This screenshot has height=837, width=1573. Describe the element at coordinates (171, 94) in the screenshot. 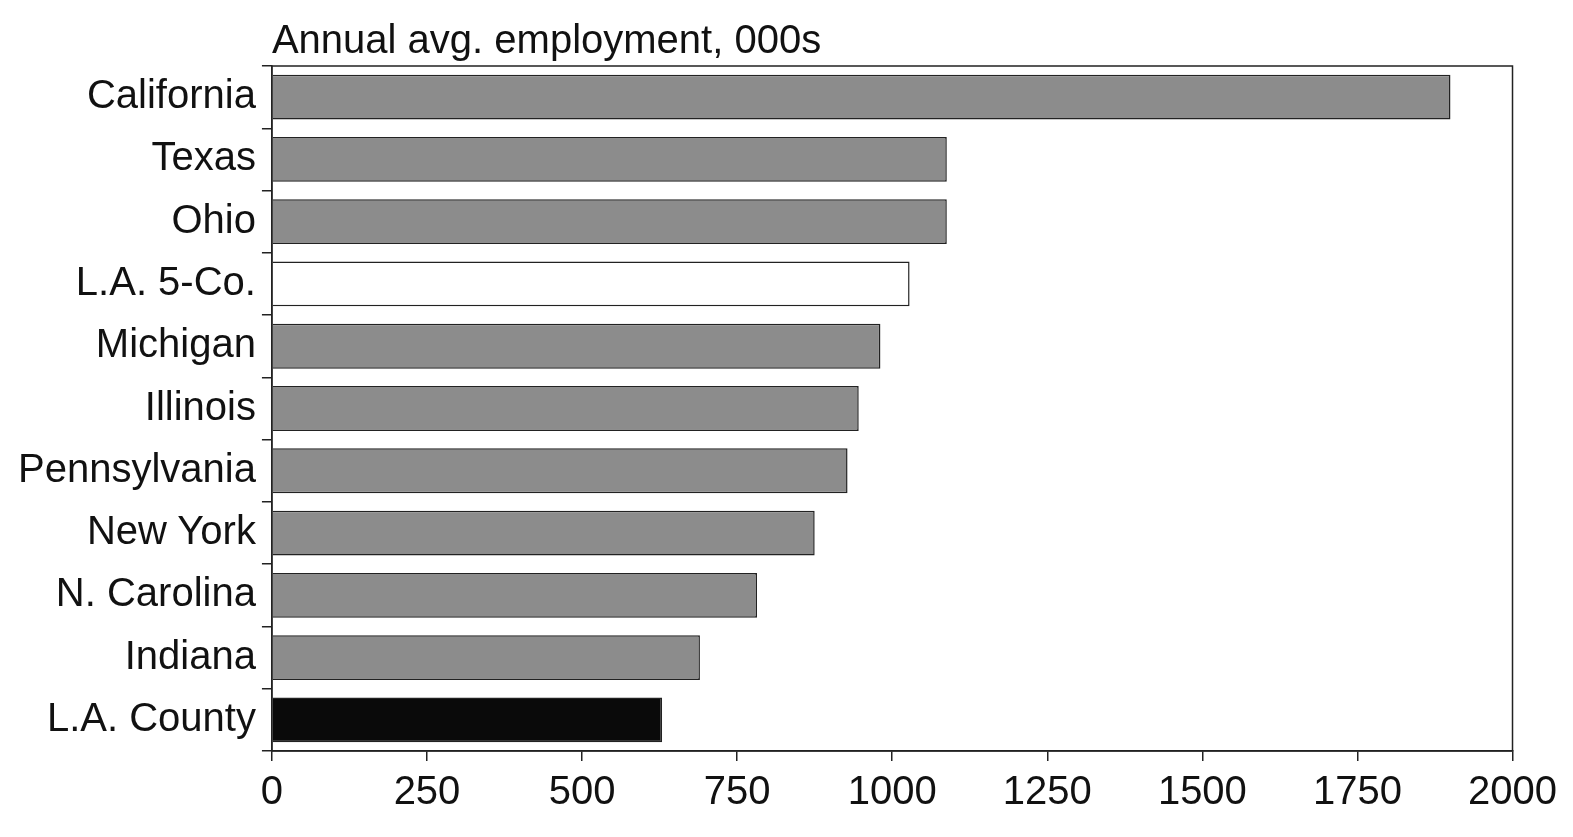

I see `y-tick-label: California` at that location.